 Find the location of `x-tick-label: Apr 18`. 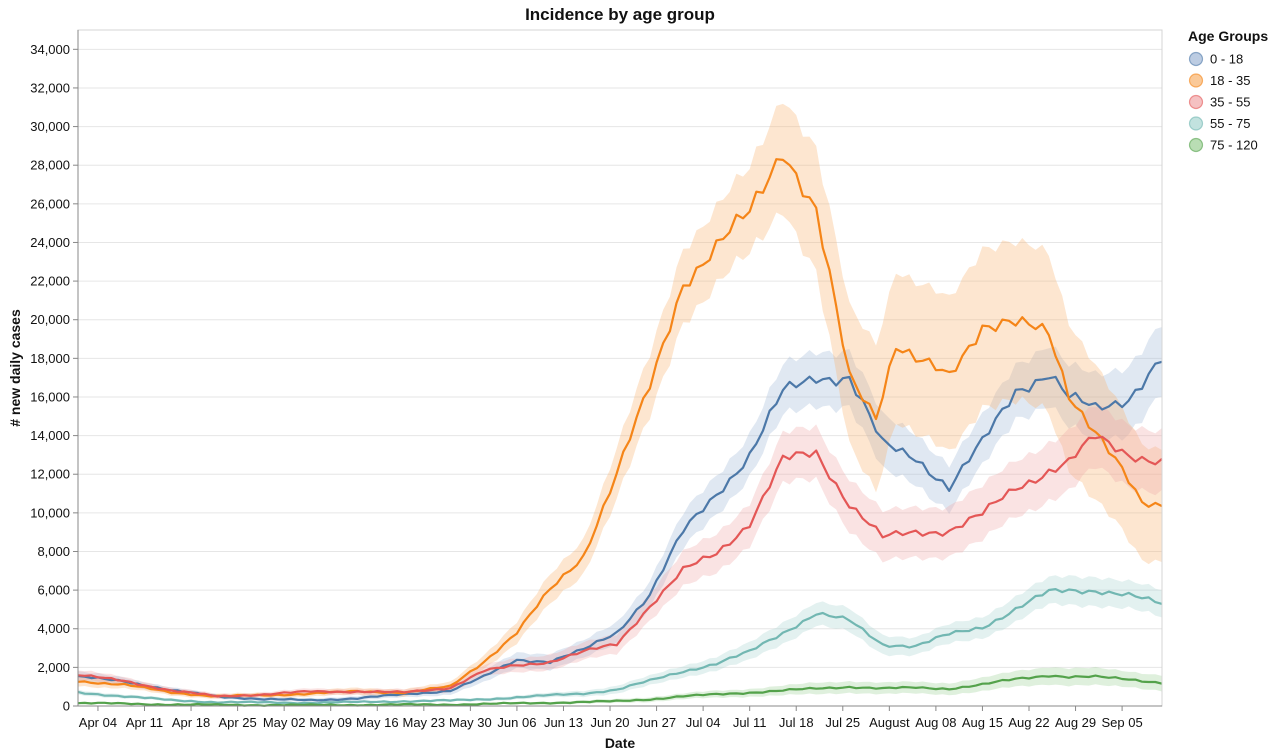

x-tick-label: Apr 18 is located at coordinates (191, 722).